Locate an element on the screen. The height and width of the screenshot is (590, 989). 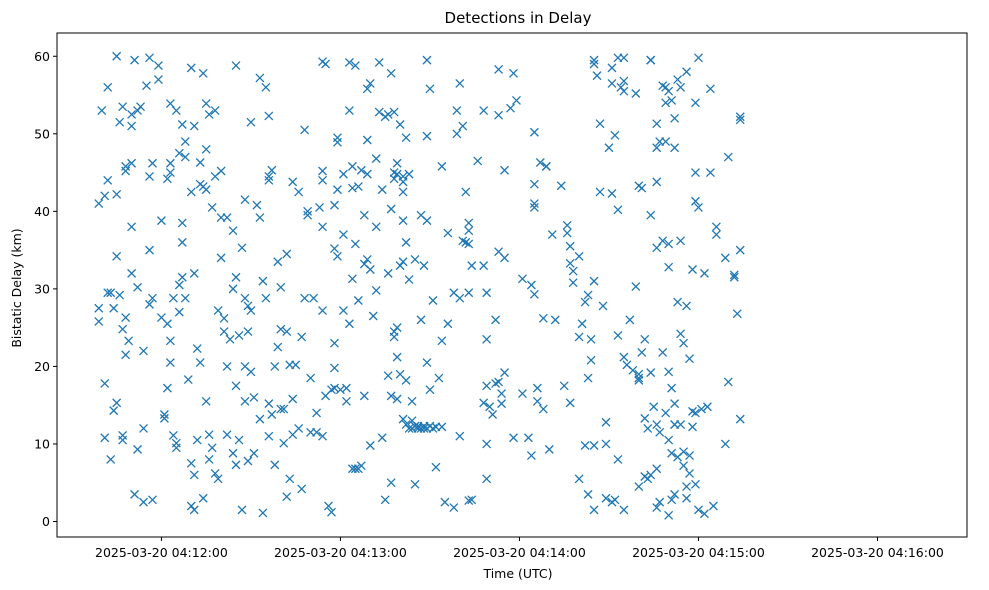
x-tick-label: 2025-03-20 04:15:00 is located at coordinates (698, 552).